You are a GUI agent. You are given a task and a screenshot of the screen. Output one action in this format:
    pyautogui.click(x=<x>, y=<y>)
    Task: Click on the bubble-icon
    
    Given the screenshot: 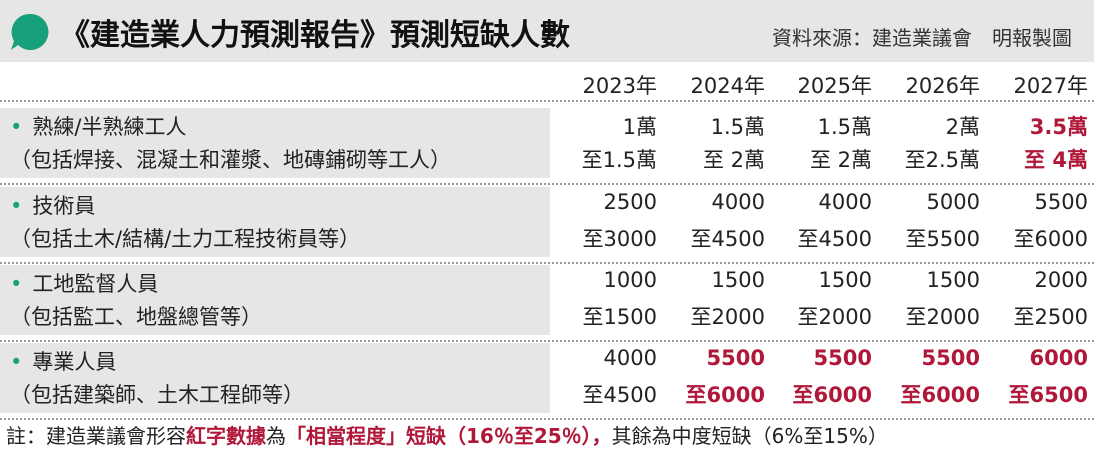 What is the action you would take?
    pyautogui.click(x=30, y=32)
    